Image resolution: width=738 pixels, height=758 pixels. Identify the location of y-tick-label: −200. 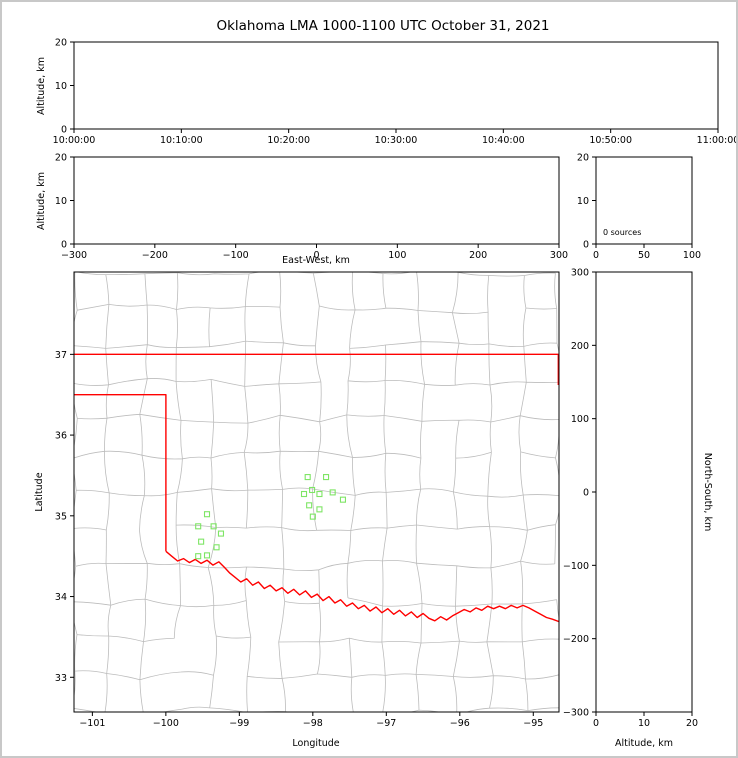
(576, 639).